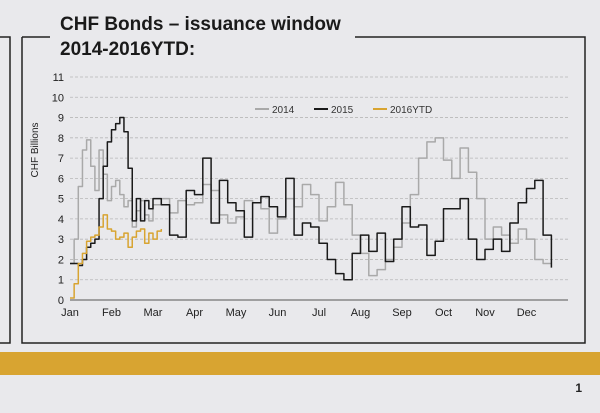 Image resolution: width=600 pixels, height=413 pixels. What do you see at coordinates (319, 313) in the screenshot?
I see `x-tick-label: Jul` at bounding box center [319, 313].